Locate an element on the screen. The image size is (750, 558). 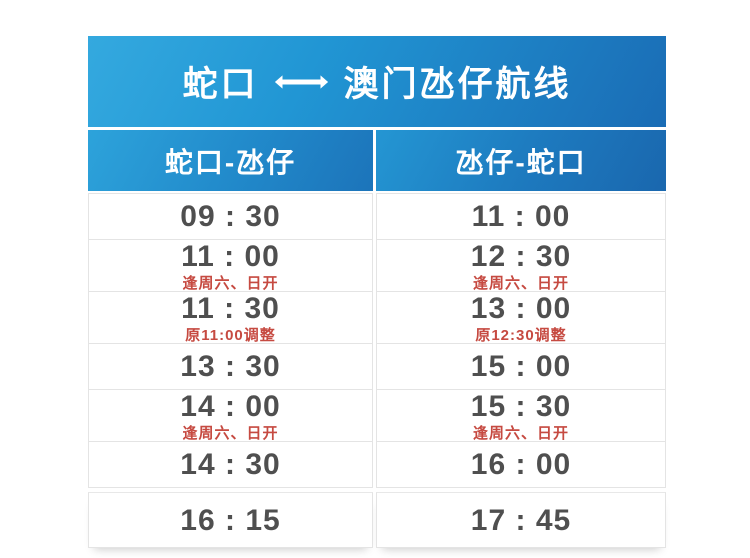
schedule-cell: 14 : 30 is located at coordinates (230, 465).